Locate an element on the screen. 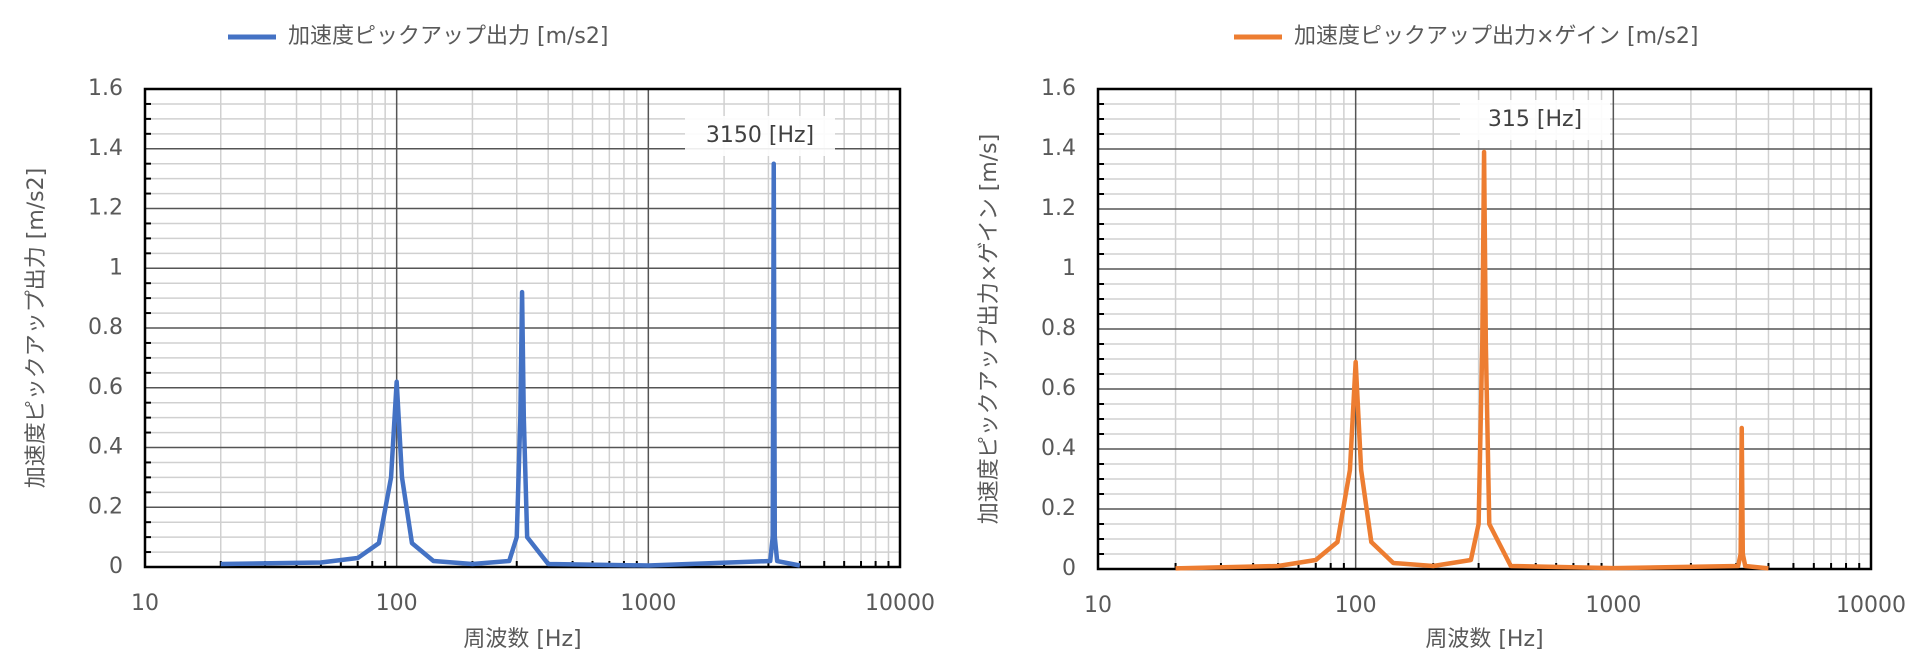  legend-label: 加速度ピックアップ出力 [m/s2] is located at coordinates (448, 36).